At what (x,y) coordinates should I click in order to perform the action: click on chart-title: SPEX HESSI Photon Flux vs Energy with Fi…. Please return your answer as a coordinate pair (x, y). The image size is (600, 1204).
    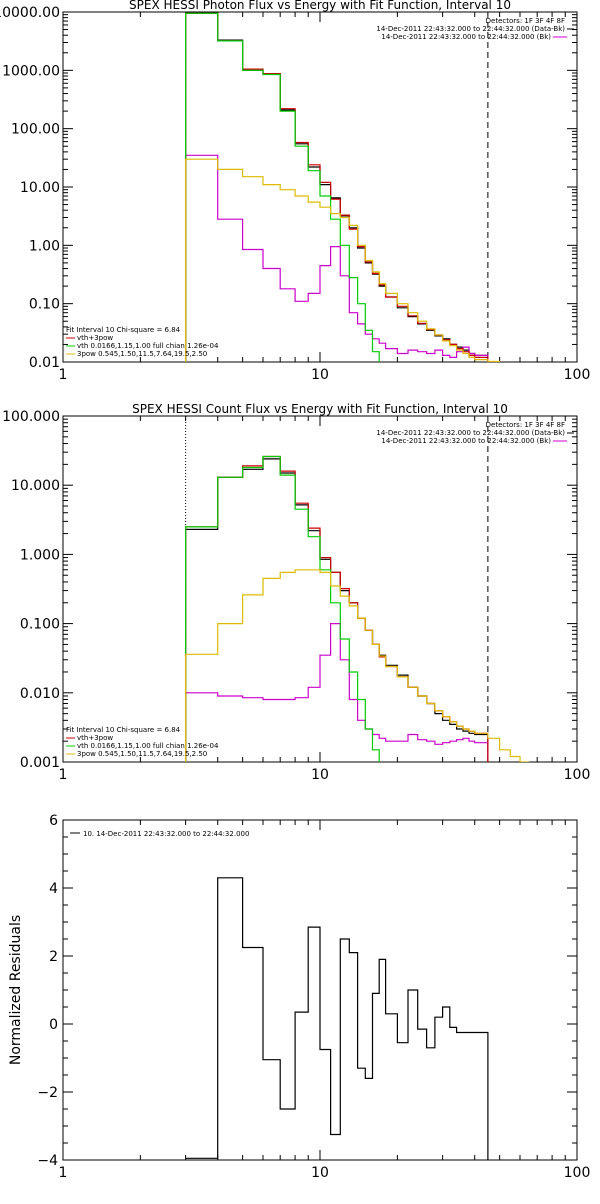
    Looking at the image, I should click on (320, 6).